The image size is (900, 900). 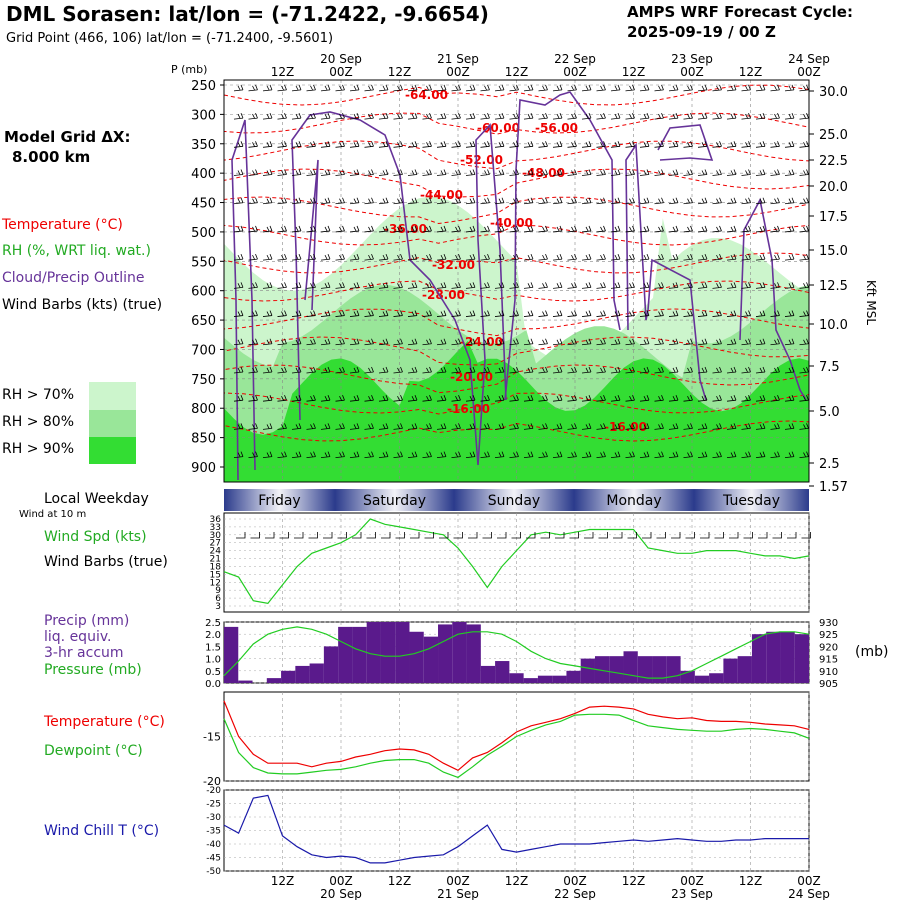 I want to click on top-date-label: 21 Sep, so click(x=458, y=59).